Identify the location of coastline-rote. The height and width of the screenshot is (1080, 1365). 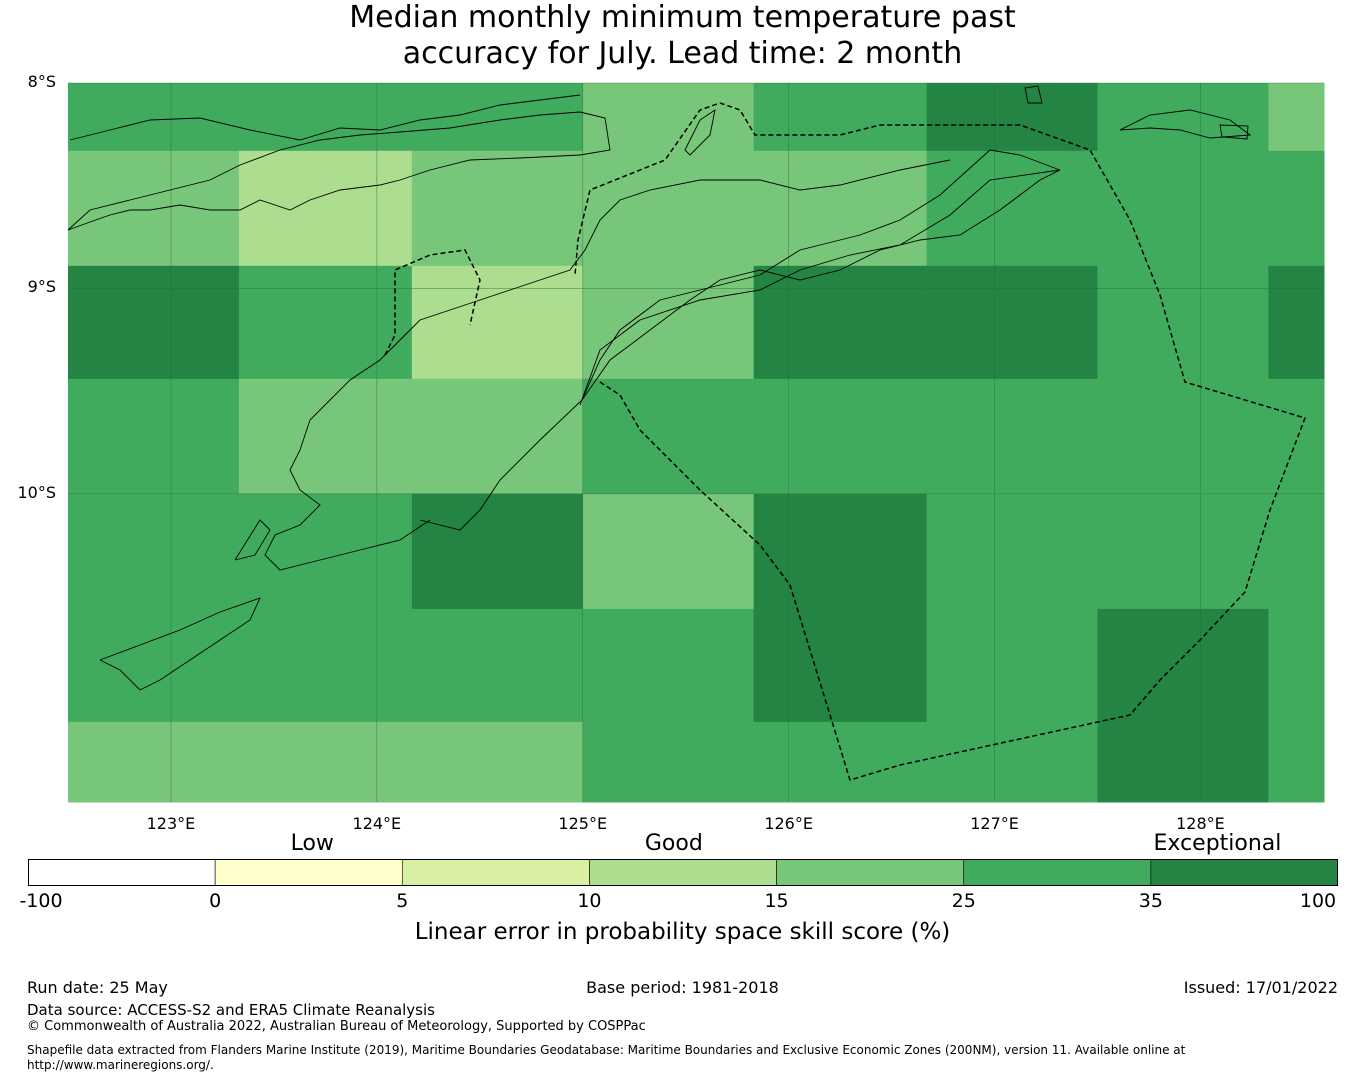
(252, 540).